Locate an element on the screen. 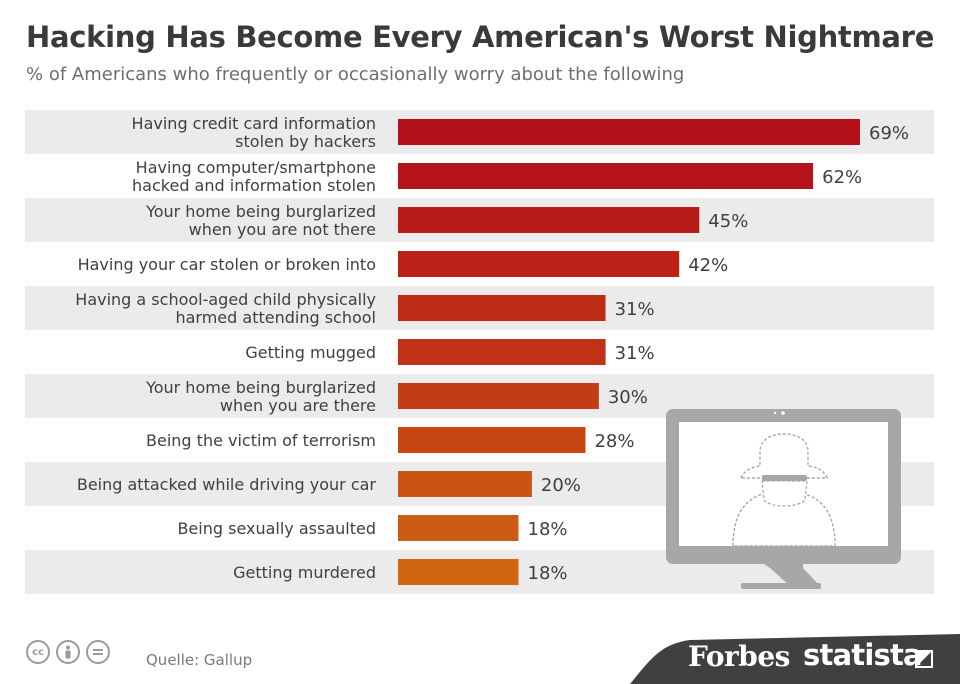  value-label: 28% is located at coordinates (614, 441).